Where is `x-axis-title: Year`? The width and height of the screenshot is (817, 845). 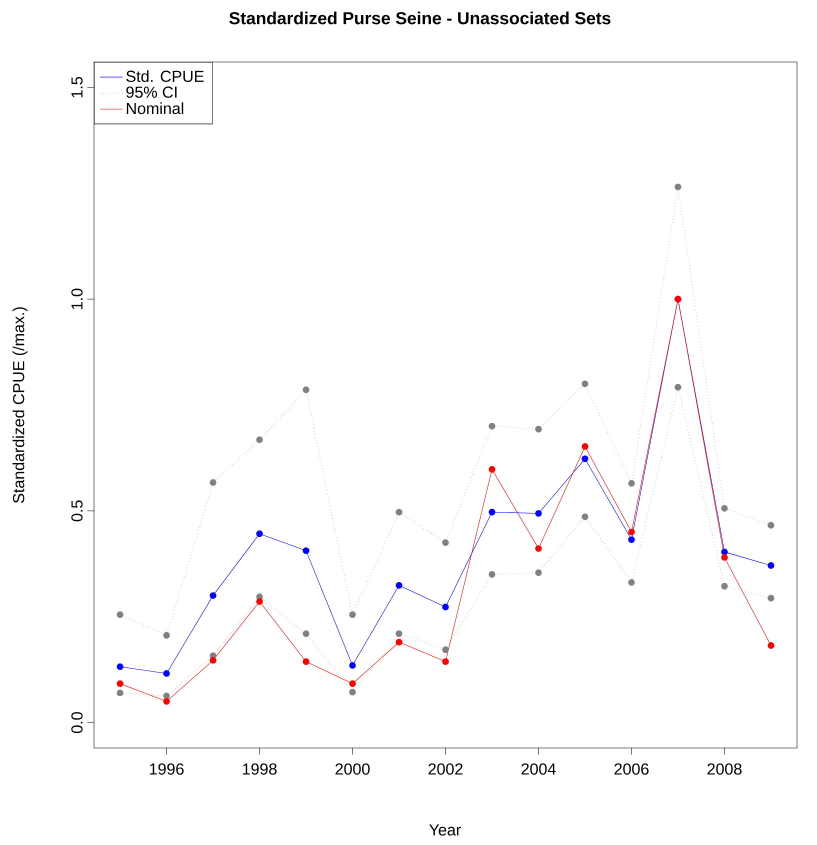
x-axis-title: Year is located at coordinates (445, 830).